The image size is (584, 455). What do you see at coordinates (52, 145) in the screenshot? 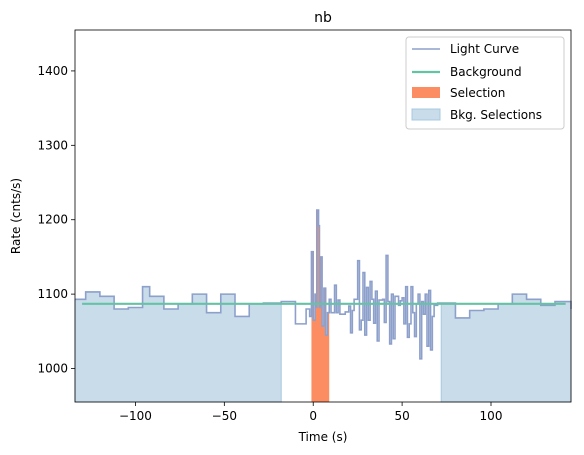
I see `y-tick-label: 1300` at bounding box center [52, 145].